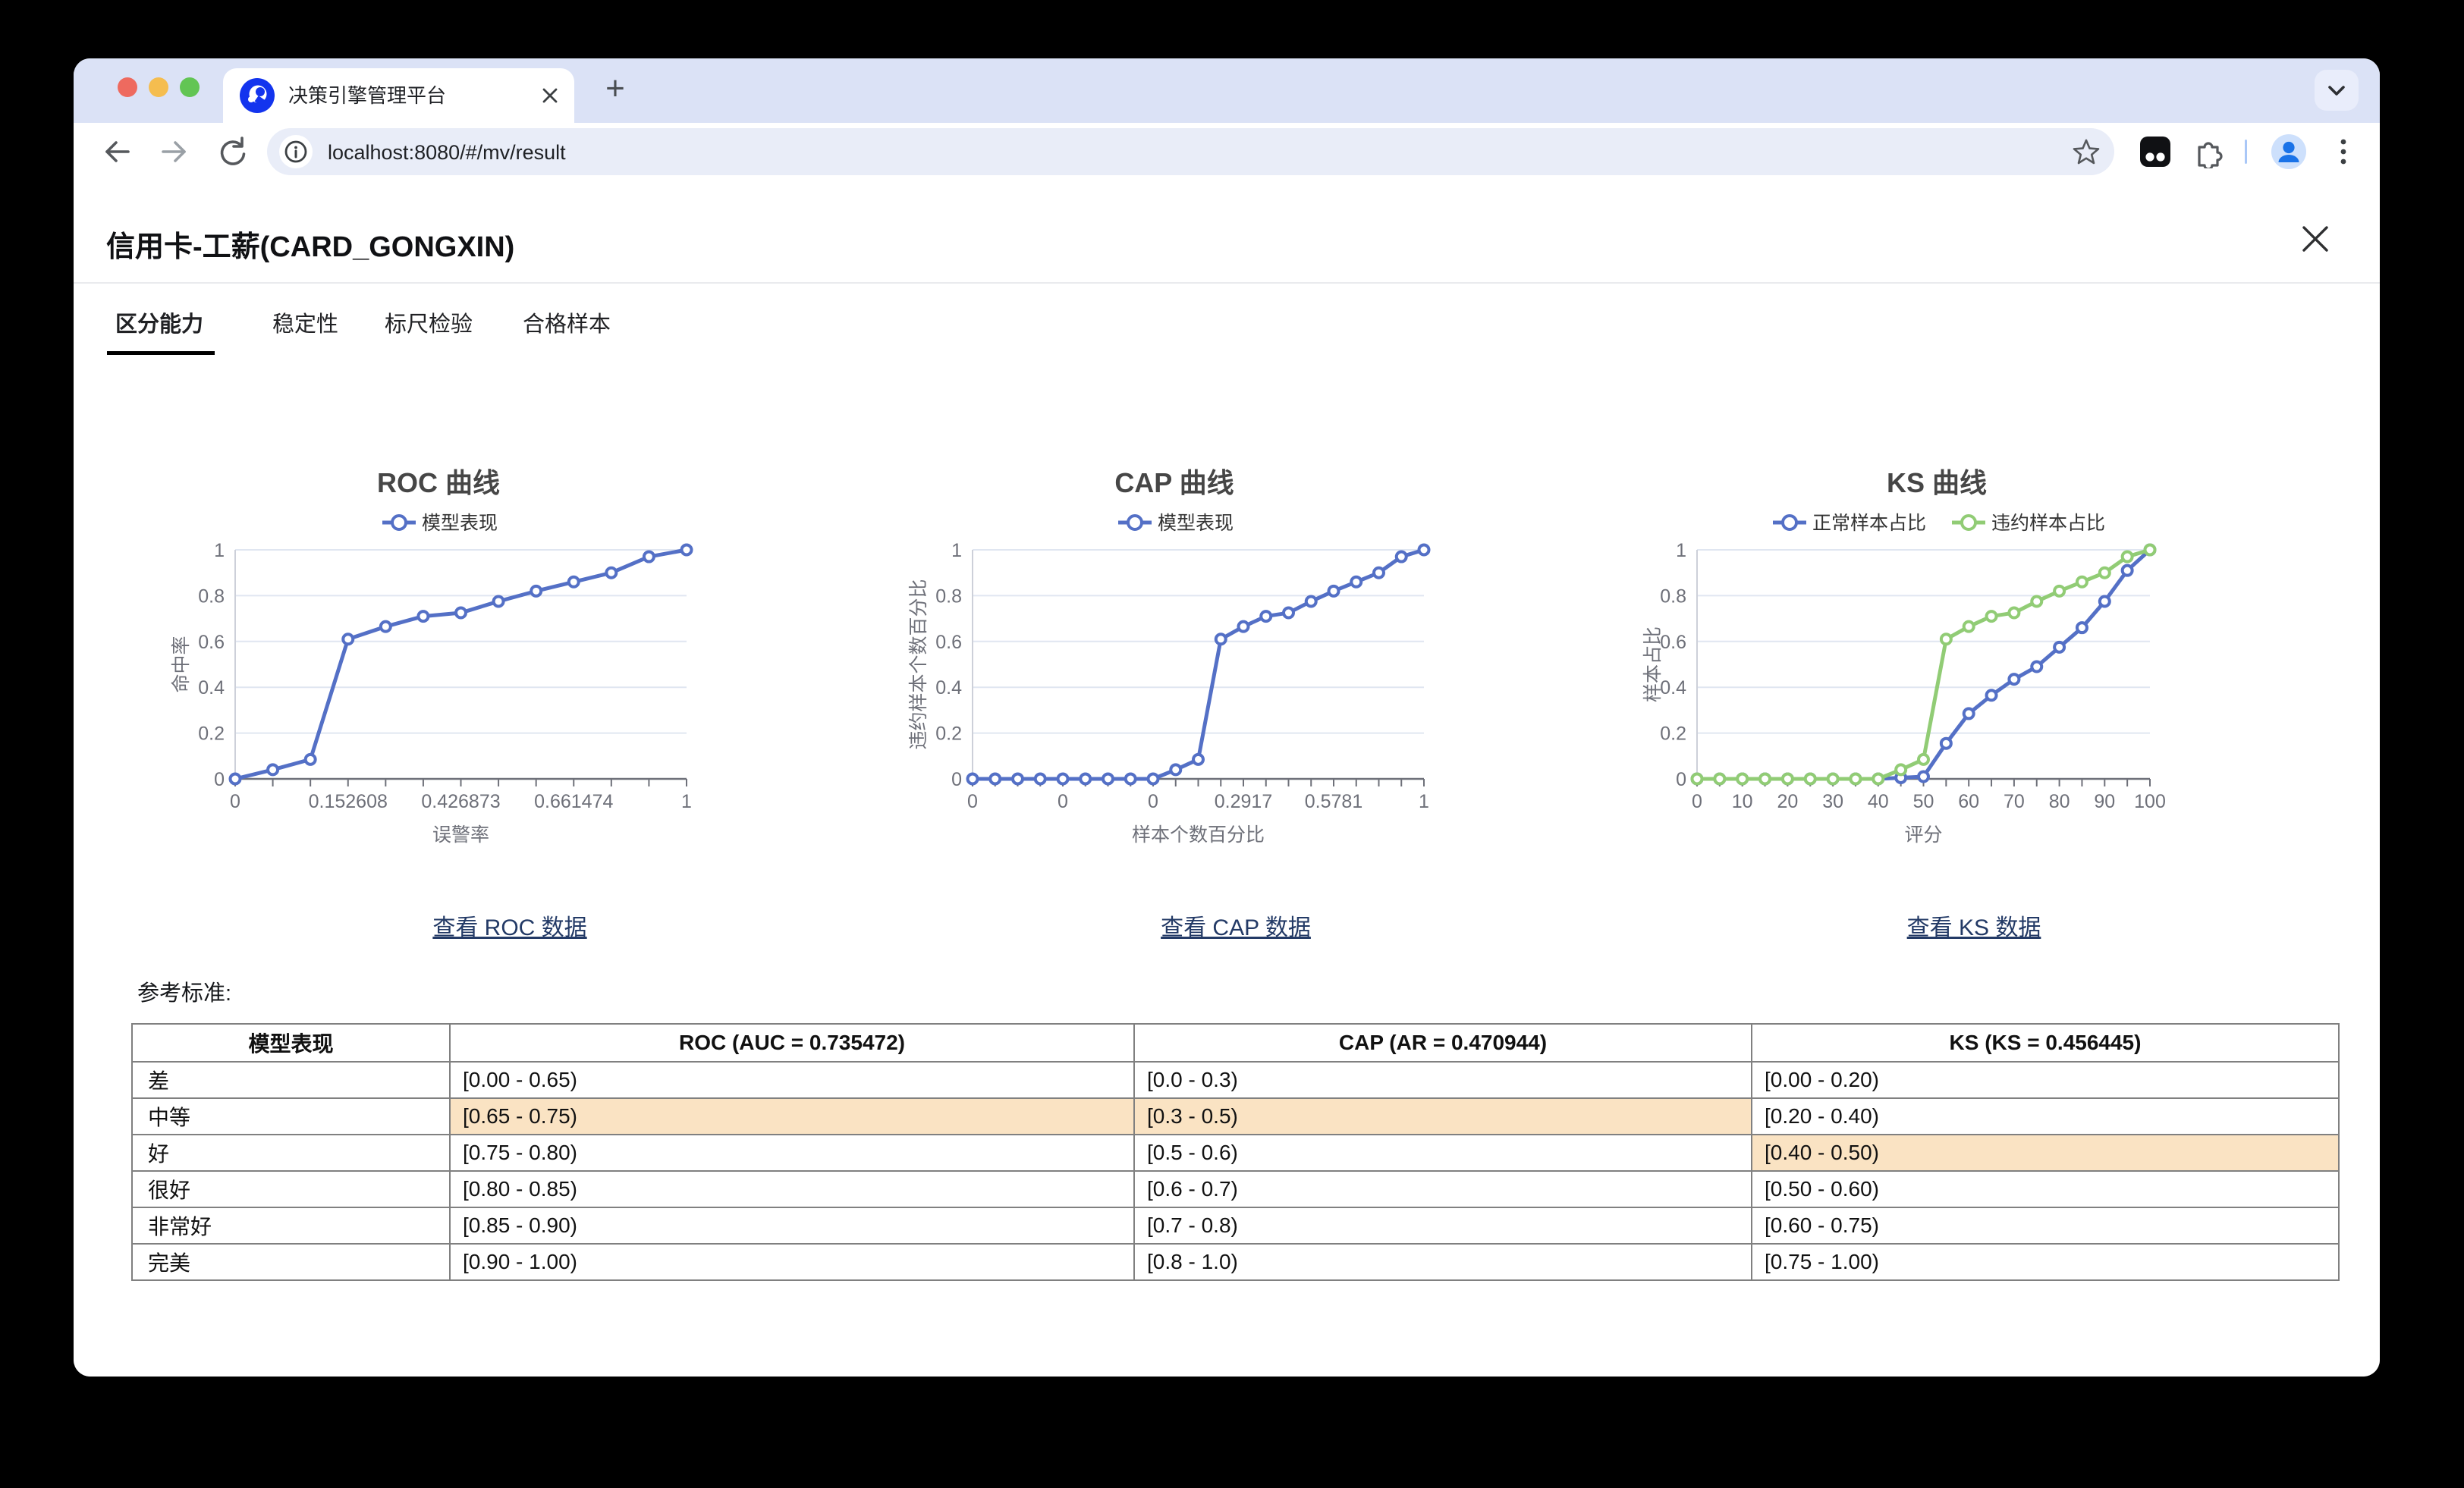  Describe the element at coordinates (291, 1226) in the screenshot. I see `table-cell-label: 非常好` at that location.